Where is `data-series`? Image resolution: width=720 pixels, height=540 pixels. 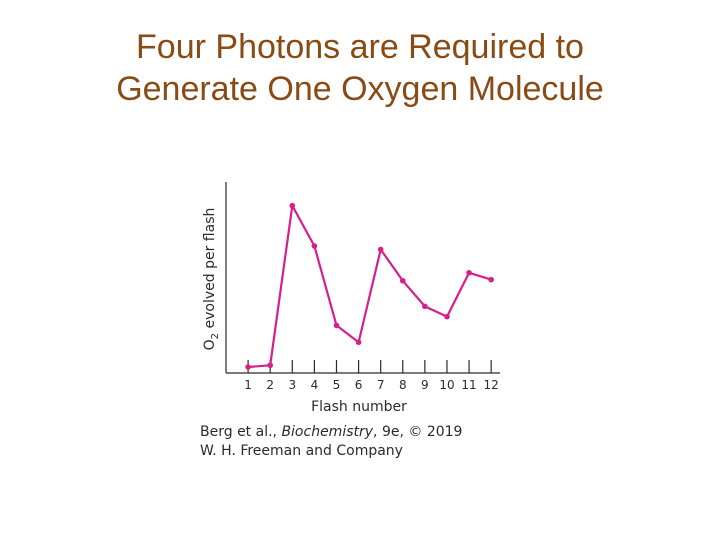
data-series is located at coordinates (369, 286).